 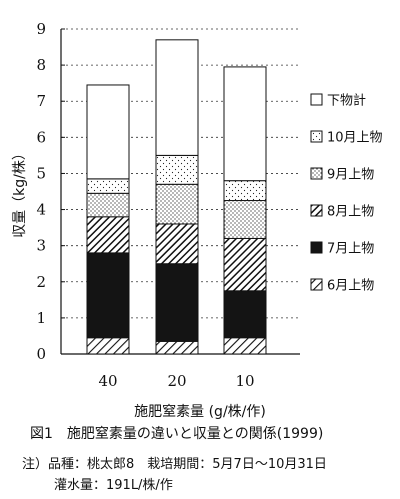 I want to click on legend-label: 8月上物, so click(x=350, y=212).